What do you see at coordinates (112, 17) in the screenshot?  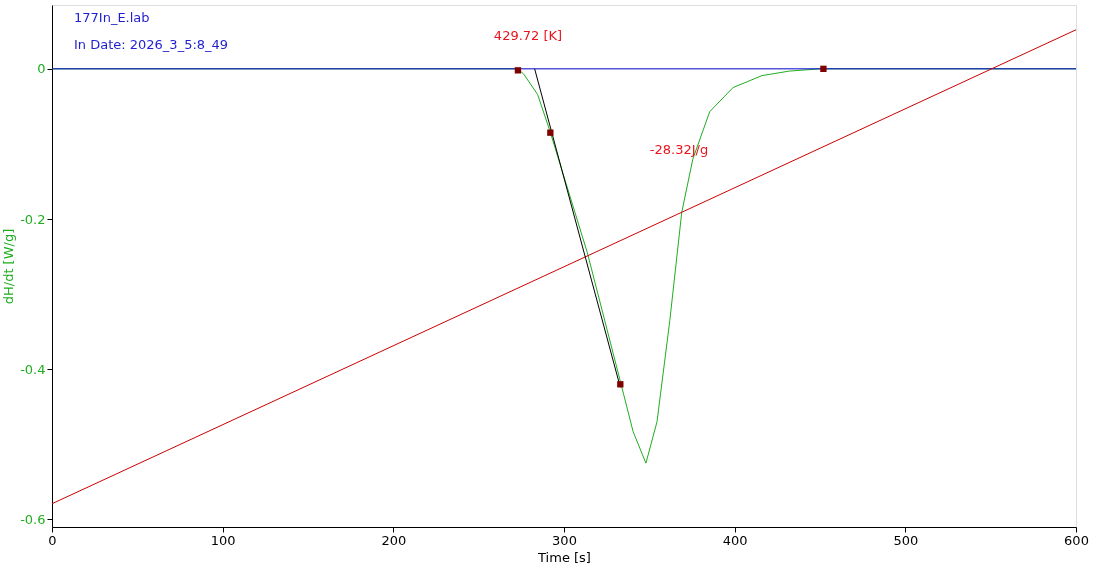 I see `annotation: 177In_E.lab` at bounding box center [112, 17].